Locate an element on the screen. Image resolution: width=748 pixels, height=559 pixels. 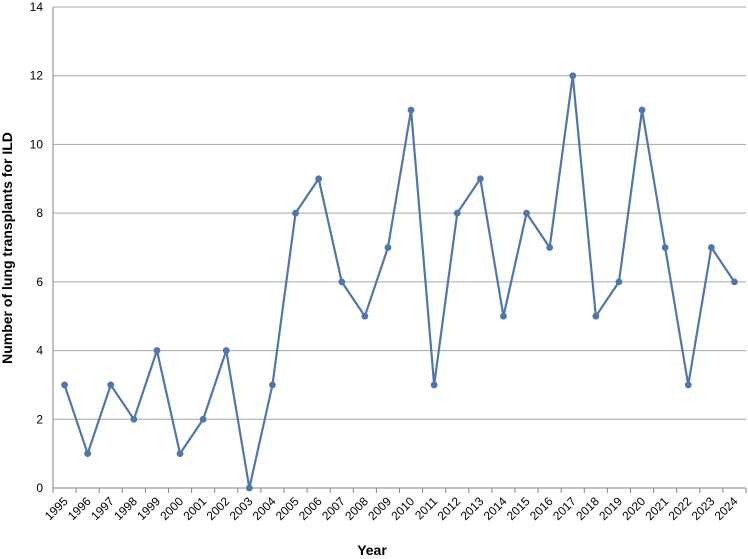
y-axis-title: Number of lung transplants for ILD is located at coordinates (7, 248).